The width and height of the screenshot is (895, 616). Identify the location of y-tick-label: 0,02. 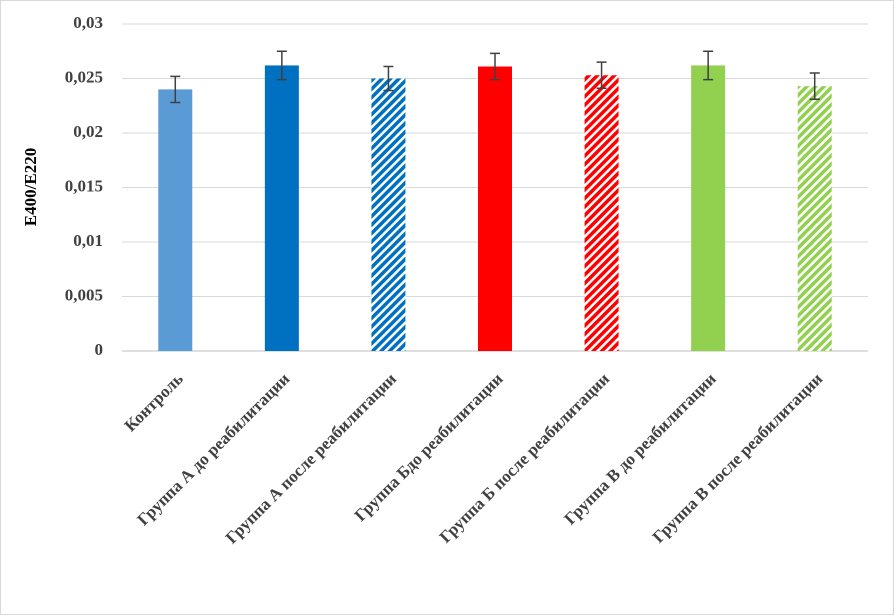
(88, 131).